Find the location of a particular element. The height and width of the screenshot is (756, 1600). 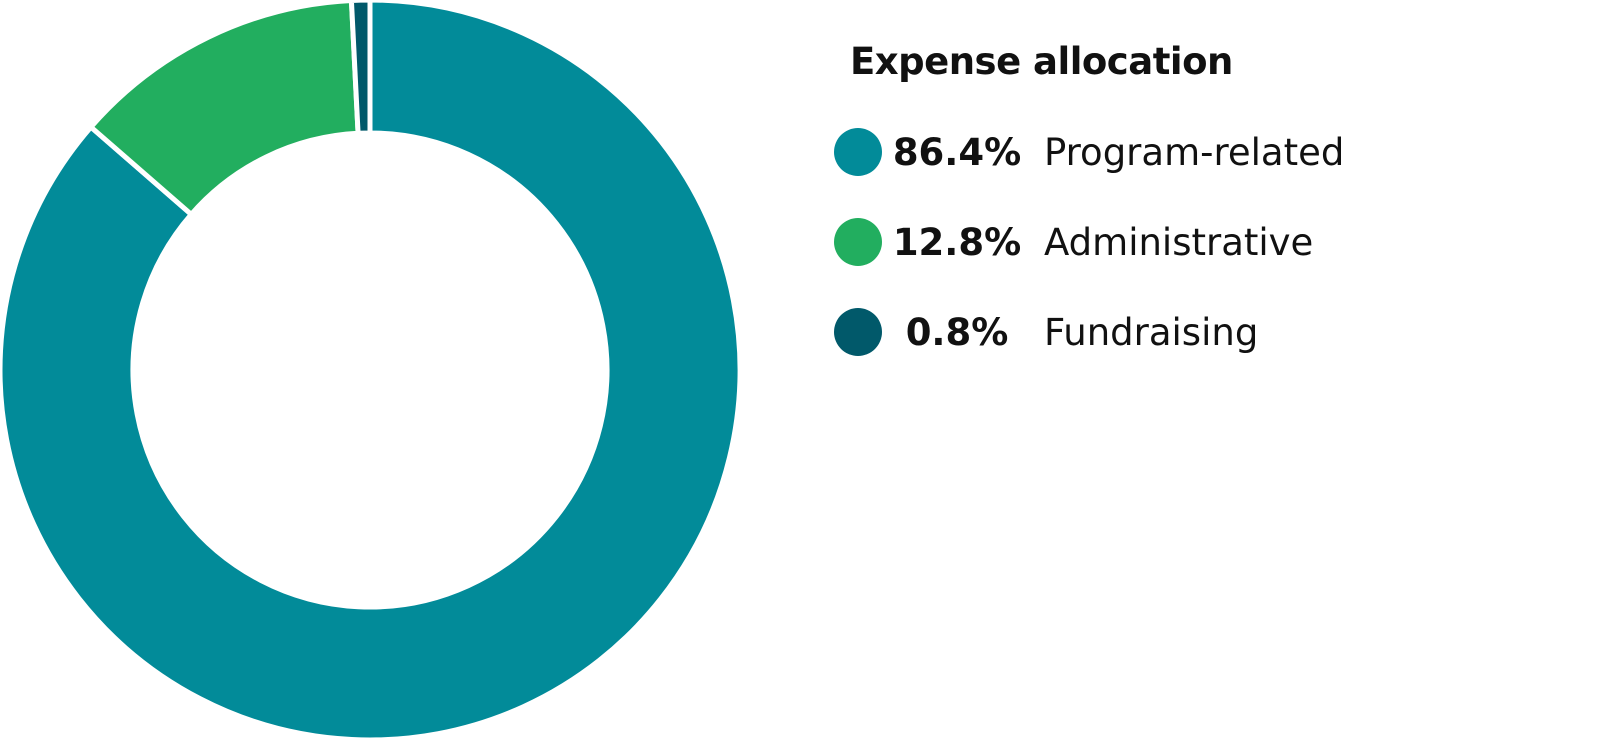

donut-slice-fundraising is located at coordinates (360, 68).